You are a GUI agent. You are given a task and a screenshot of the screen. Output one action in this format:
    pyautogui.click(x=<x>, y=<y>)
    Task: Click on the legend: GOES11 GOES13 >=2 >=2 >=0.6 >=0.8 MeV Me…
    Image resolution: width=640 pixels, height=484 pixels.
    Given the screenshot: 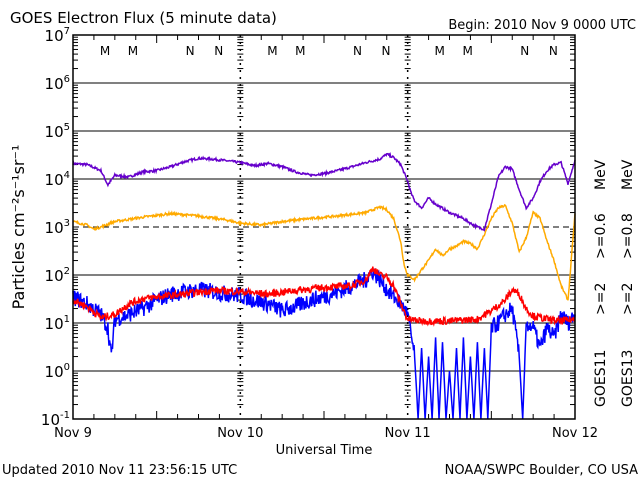 What is the action you would take?
    pyautogui.click(x=614, y=283)
    